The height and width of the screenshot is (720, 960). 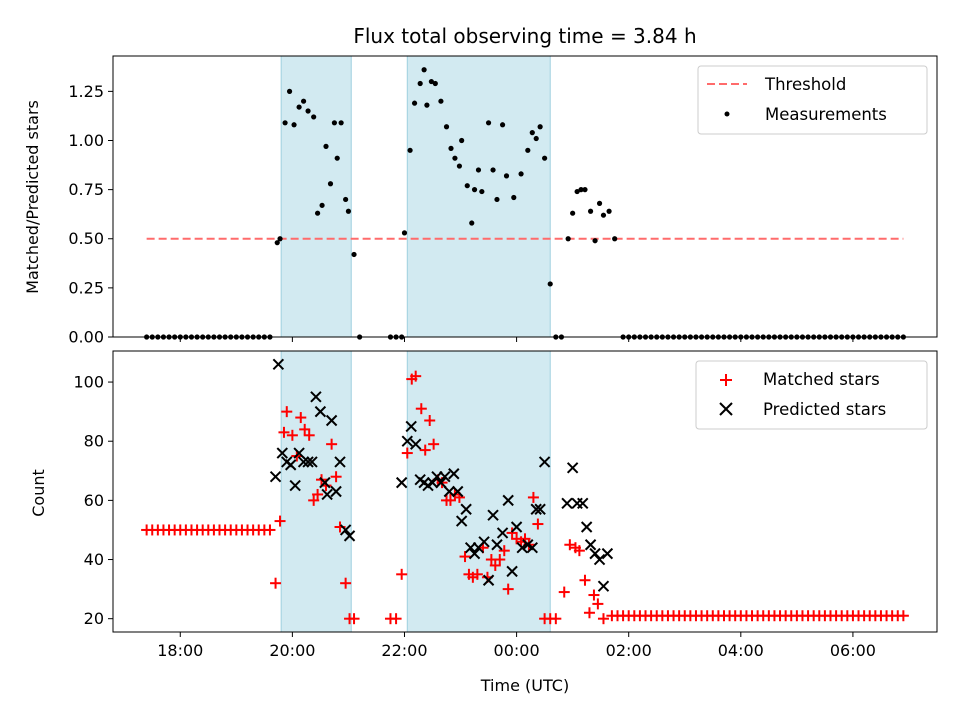 What do you see at coordinates (404, 650) in the screenshot?
I see `x-tick-label: 22:00` at bounding box center [404, 650].